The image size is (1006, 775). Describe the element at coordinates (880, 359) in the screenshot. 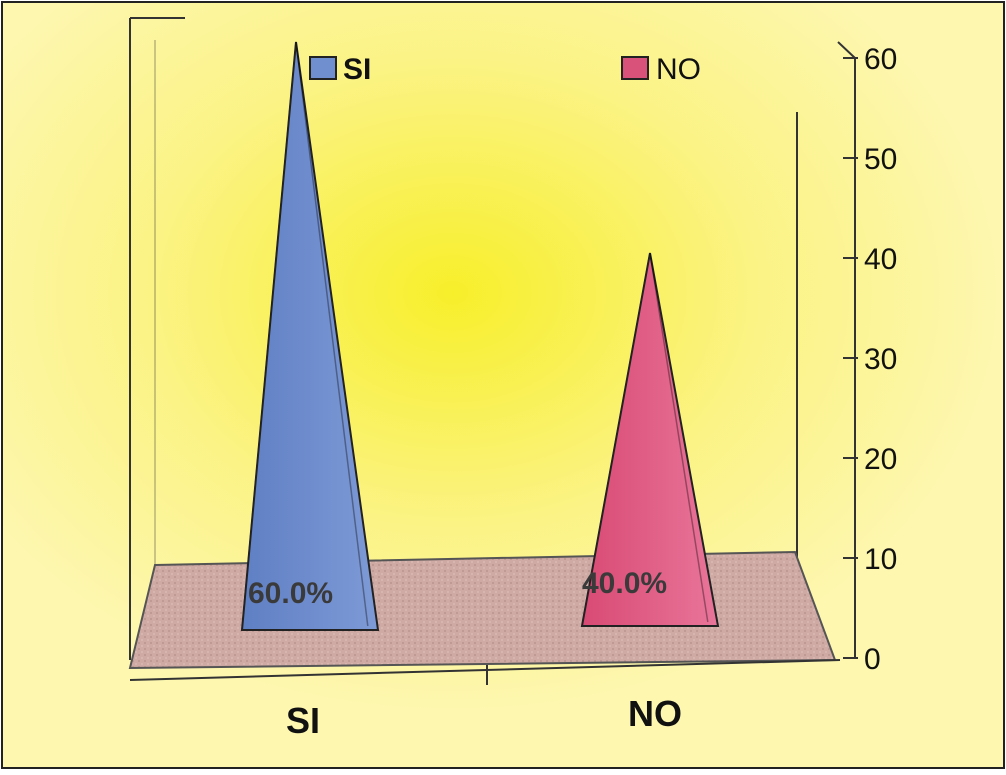

I see `y-tick-label: 30` at that location.